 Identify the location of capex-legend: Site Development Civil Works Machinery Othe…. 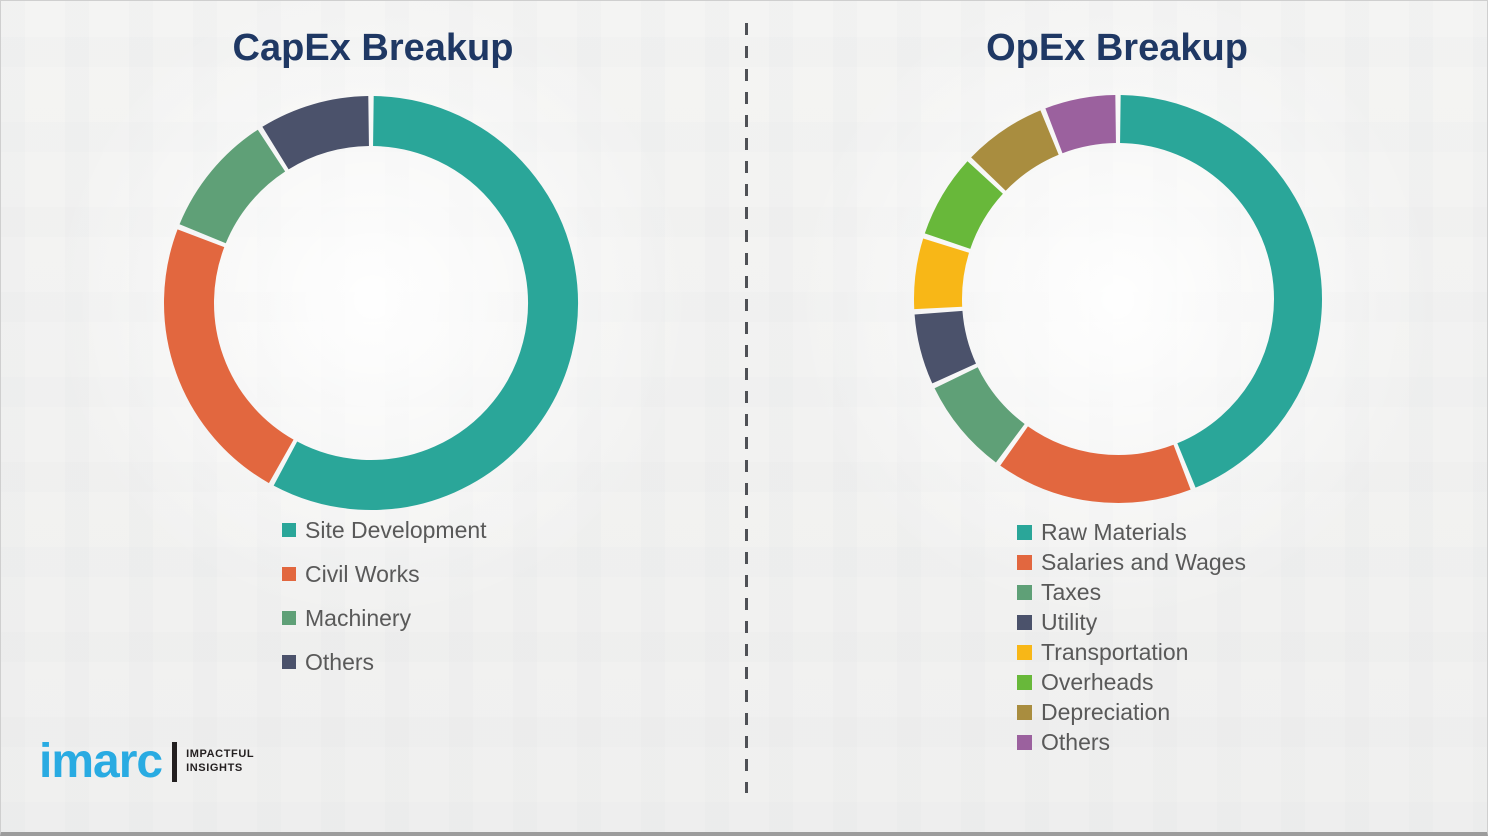
(384, 596).